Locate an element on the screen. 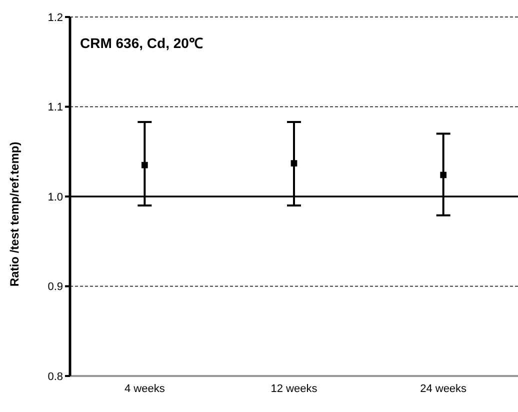  y-tick-label: 1.0 is located at coordinates (55, 197).